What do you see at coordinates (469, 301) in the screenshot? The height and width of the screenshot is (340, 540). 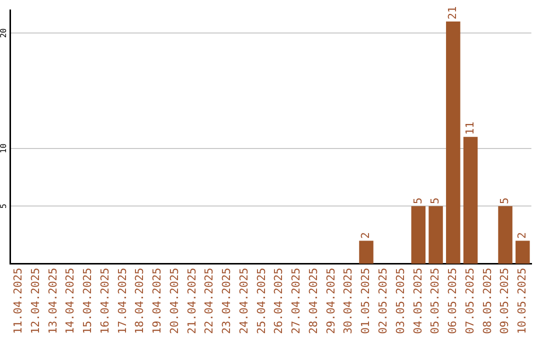 I see `x-tick-label: 07.05.2025` at bounding box center [469, 301].